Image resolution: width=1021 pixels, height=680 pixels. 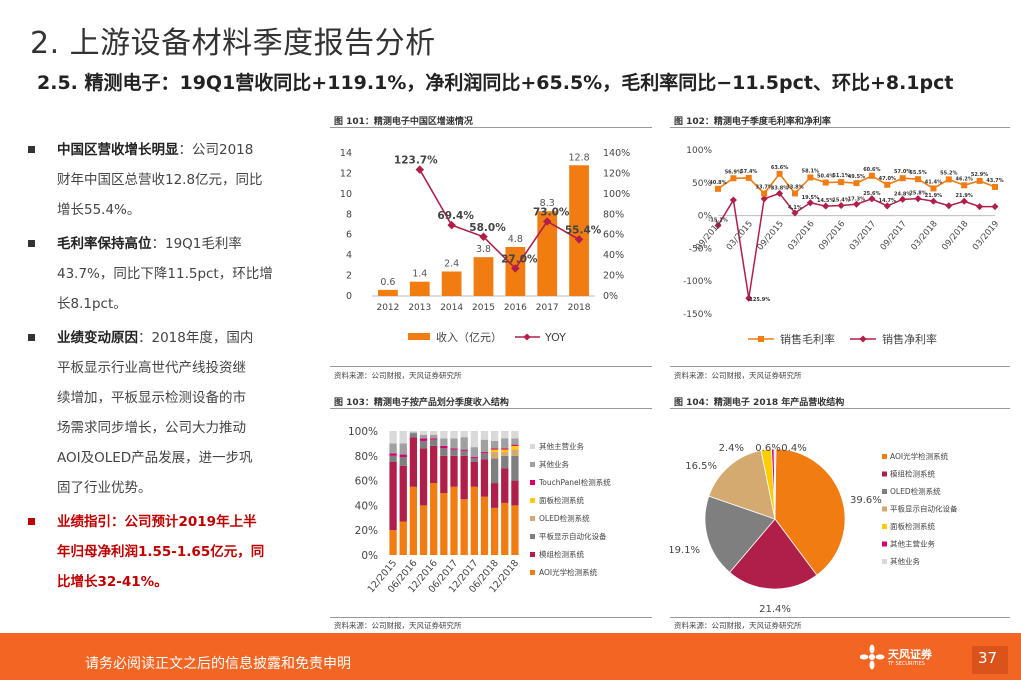 I want to click on legend-label: TouchPanel检测系统, so click(x=574, y=482).